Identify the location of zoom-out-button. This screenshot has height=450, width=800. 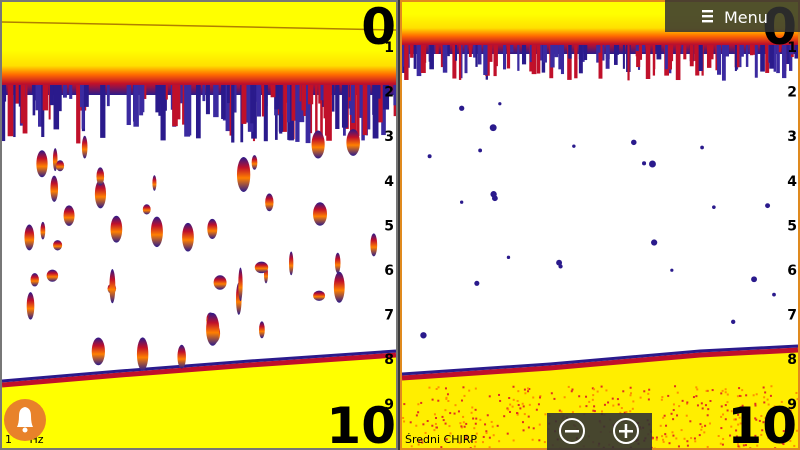
(572, 431).